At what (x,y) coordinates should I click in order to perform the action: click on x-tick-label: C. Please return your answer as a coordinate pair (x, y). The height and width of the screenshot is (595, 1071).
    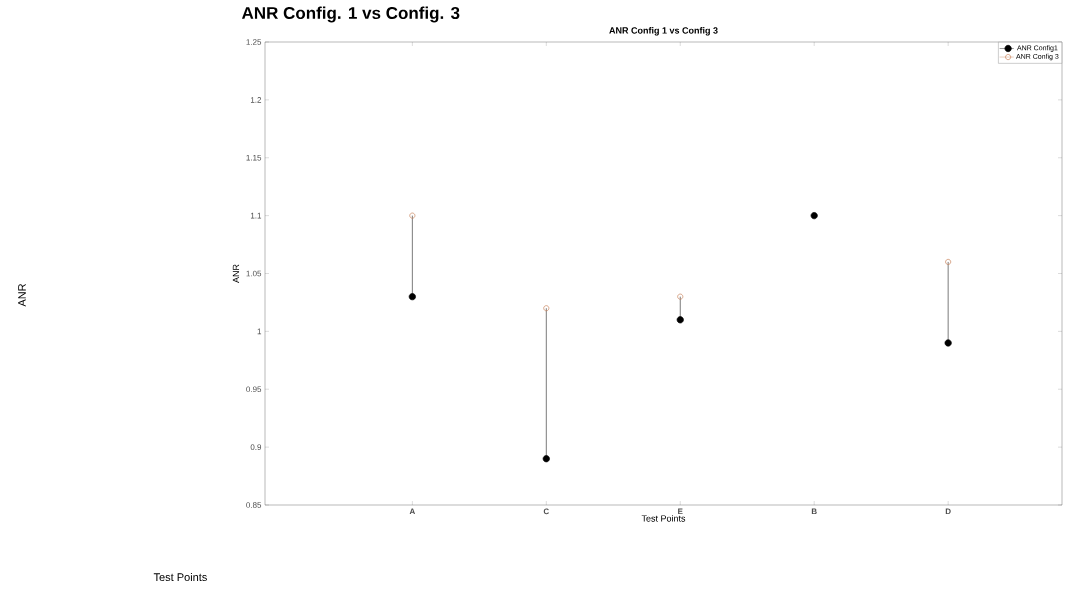
    Looking at the image, I should click on (546, 511).